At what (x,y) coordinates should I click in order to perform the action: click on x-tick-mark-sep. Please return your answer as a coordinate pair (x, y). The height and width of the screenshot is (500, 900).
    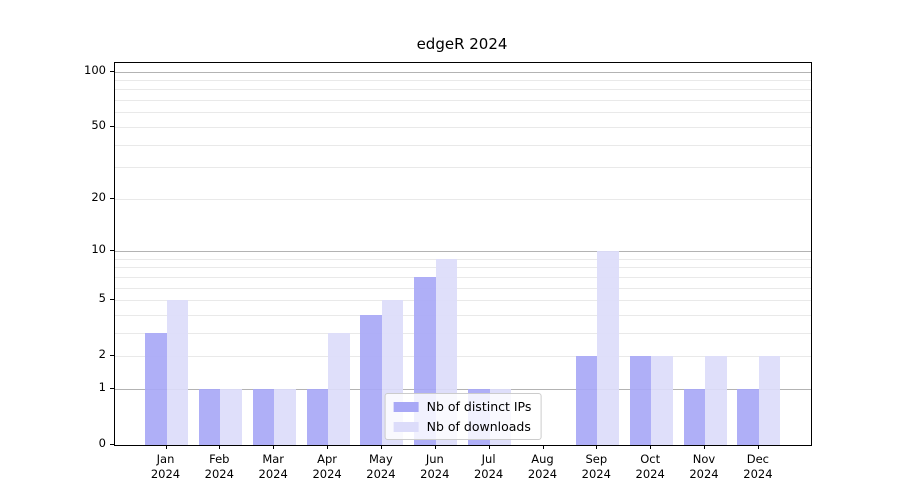
    Looking at the image, I should click on (597, 447).